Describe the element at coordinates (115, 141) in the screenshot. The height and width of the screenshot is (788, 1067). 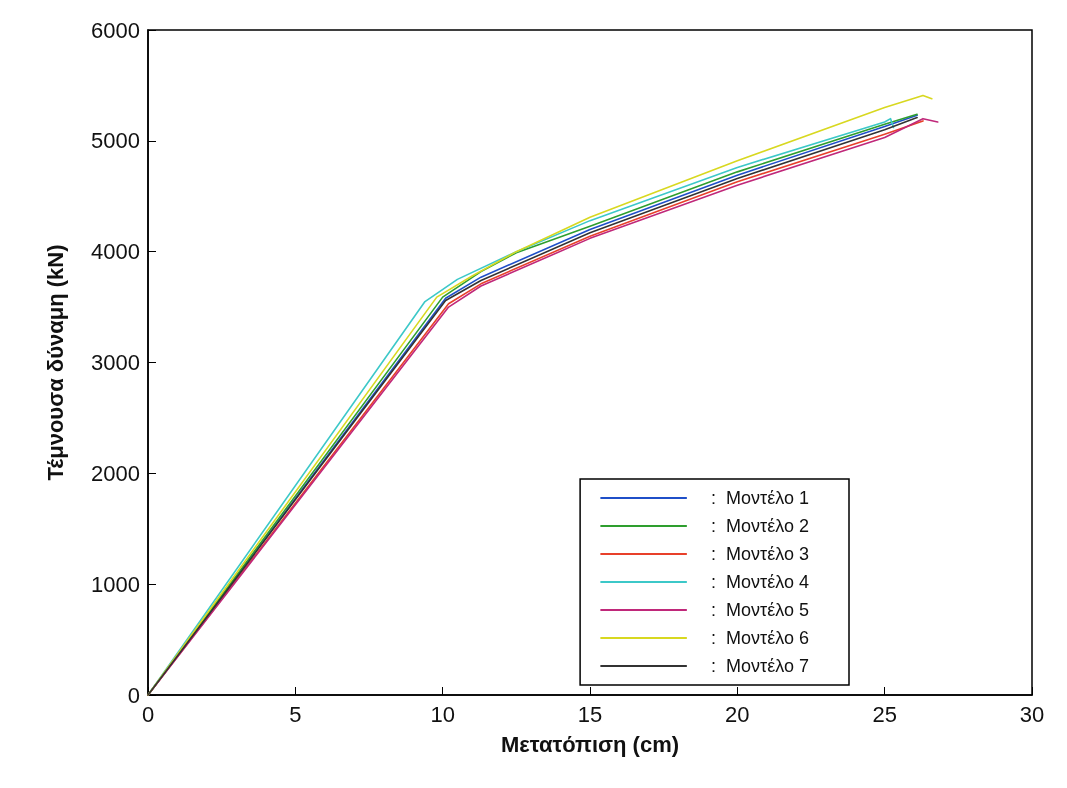
I see `y-tick-label: 5000` at that location.